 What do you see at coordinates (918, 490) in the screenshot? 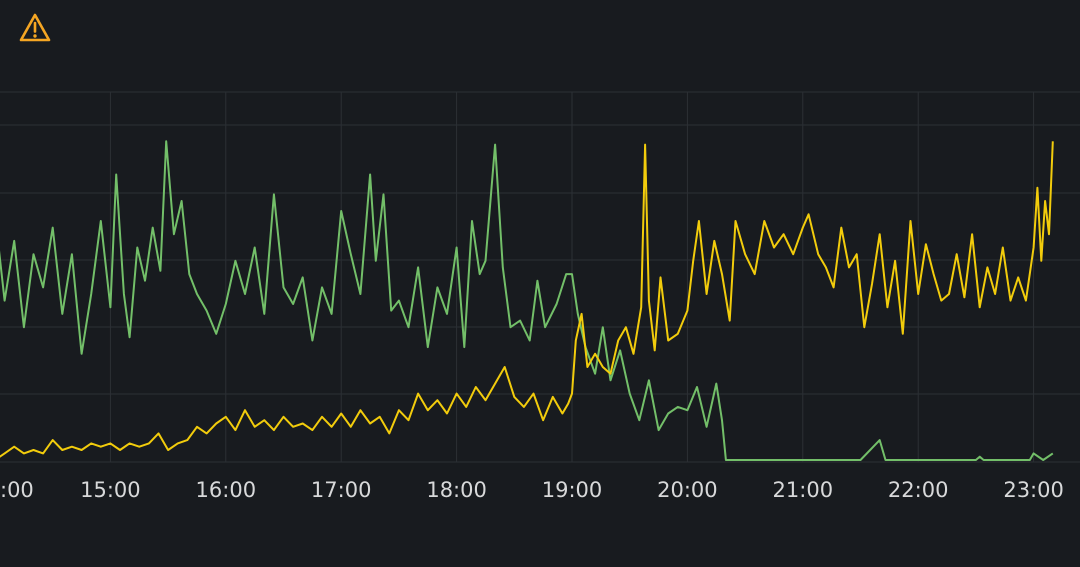
I see `x-tick-label-8: 22:00` at bounding box center [918, 490].